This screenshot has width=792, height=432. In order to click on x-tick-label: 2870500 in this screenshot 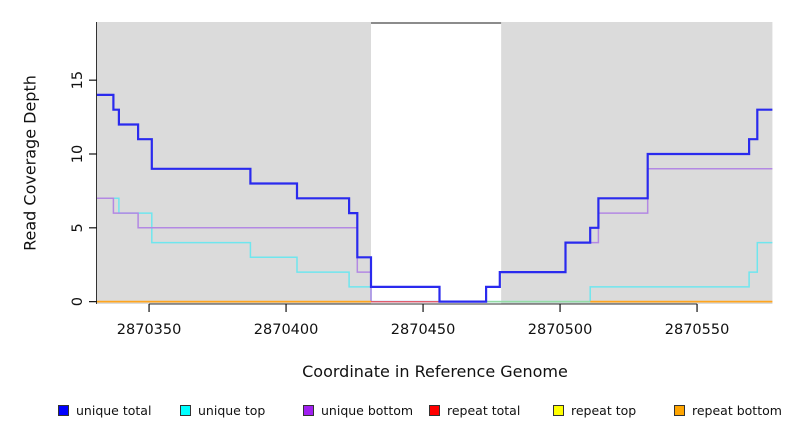, I will do `click(560, 330)`.